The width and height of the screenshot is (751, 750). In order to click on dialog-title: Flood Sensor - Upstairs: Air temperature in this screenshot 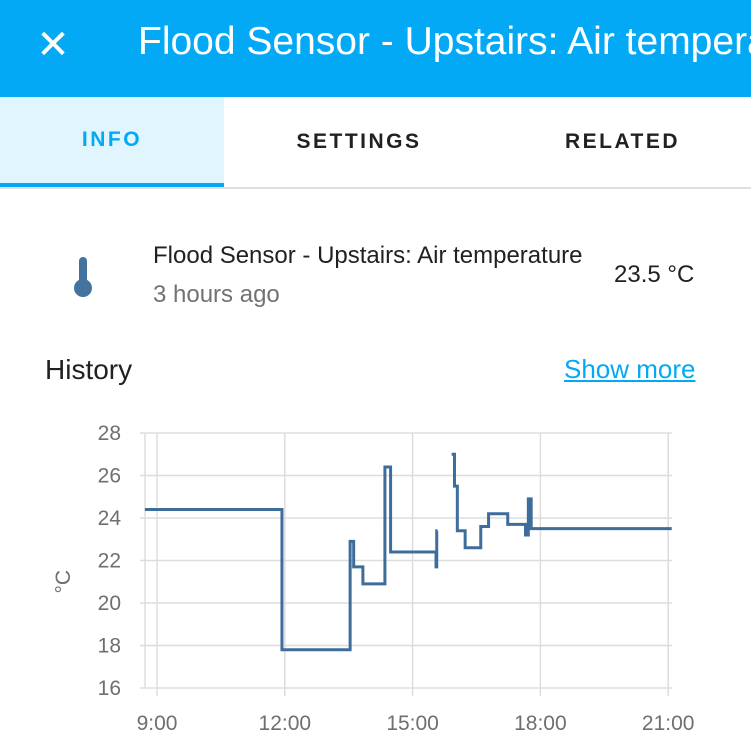, I will do `click(444, 41)`.